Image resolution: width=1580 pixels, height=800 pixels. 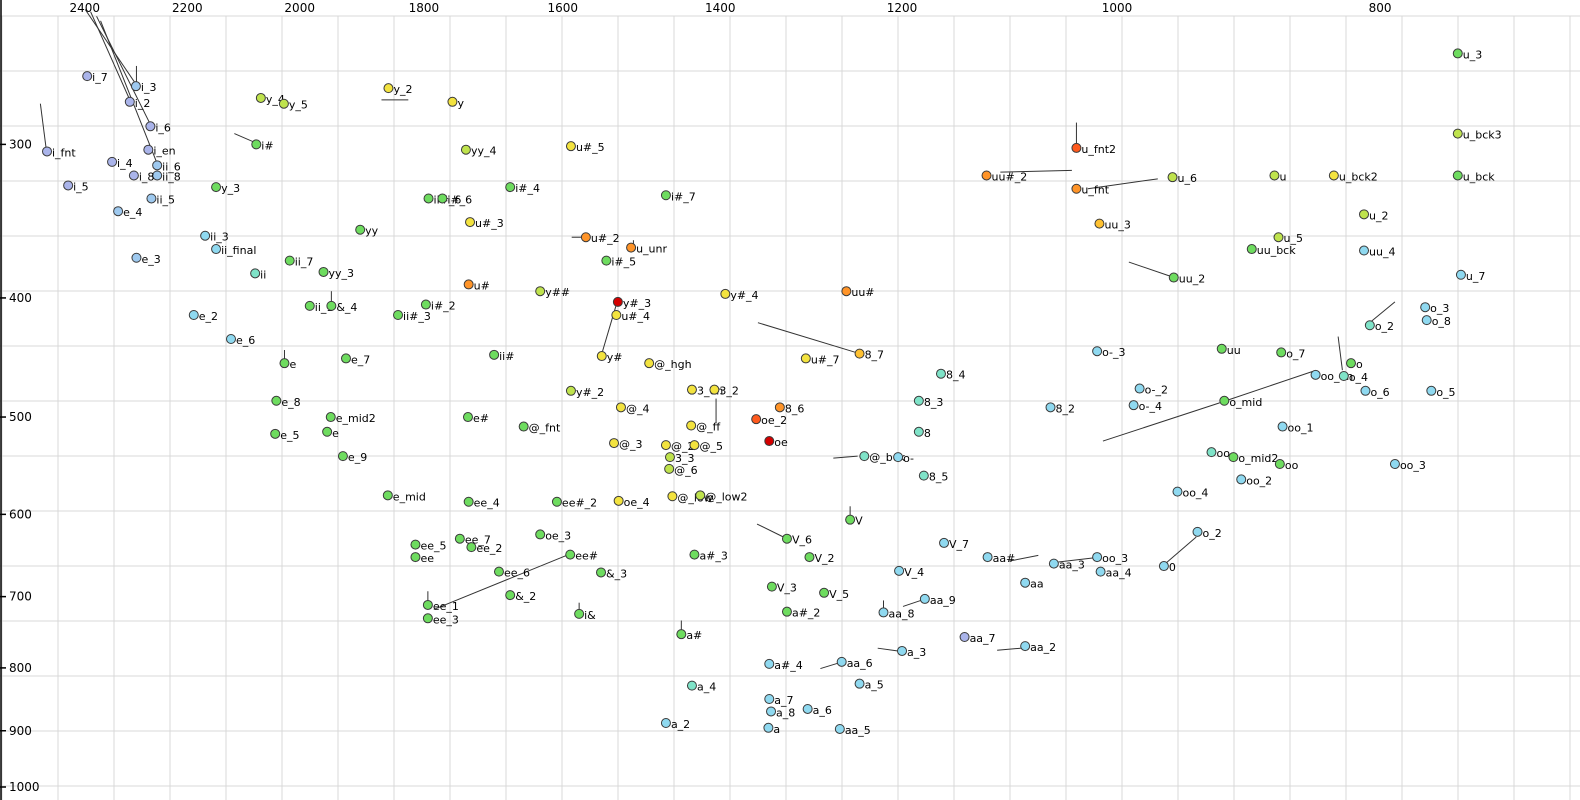 I want to click on point-label: u_bck, so click(x=1479, y=176).